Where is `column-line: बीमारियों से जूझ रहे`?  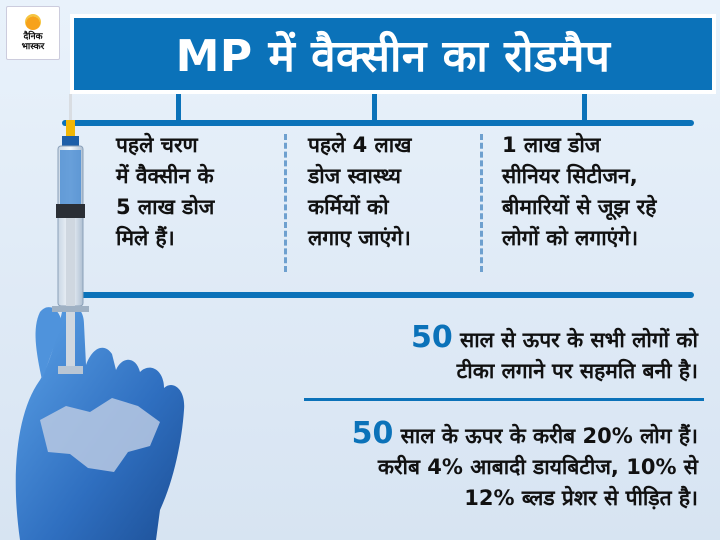
column-line: बीमारियों से जूझ रहे is located at coordinates (579, 207).